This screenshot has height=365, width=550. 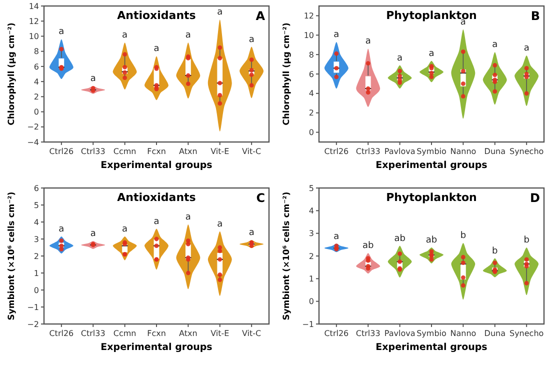 I want to click on y-tick-label: −4, so click(x=33, y=142).